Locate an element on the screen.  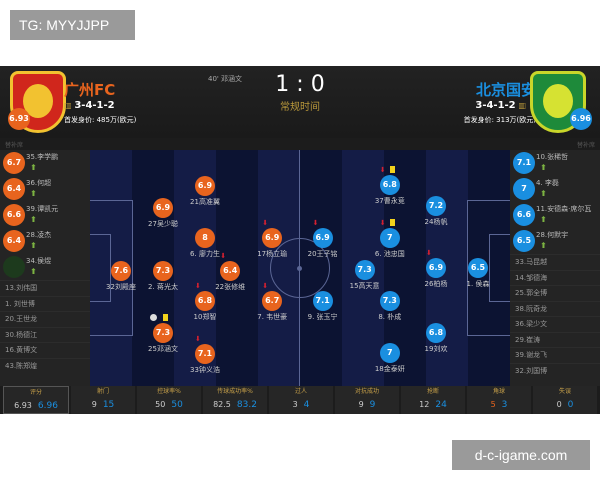
sub-in-arrow-icon: ⬆ is located at coordinates (33, 167).